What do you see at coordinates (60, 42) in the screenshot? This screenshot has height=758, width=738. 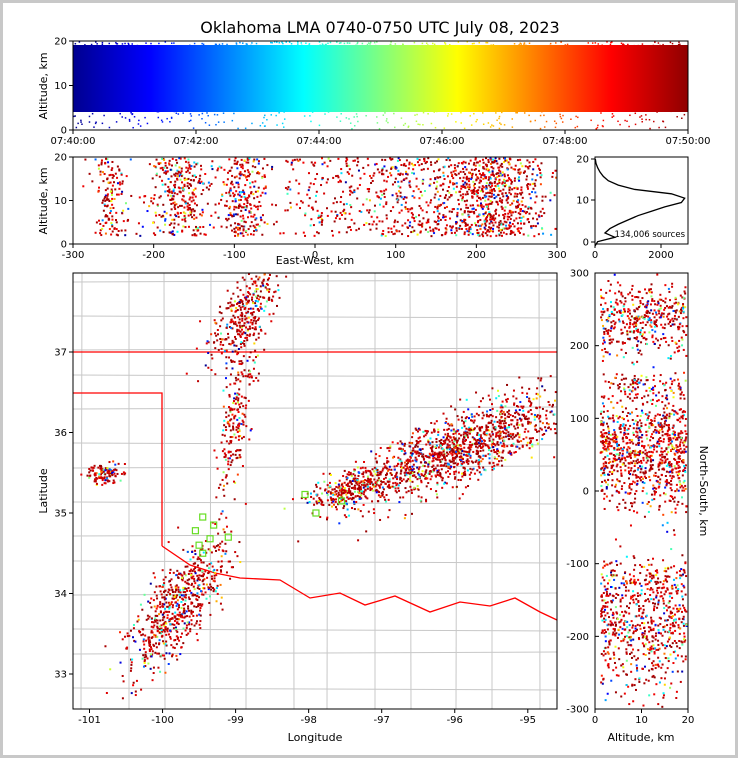 I see `time-height-ytick-label: 20` at bounding box center [60, 42].